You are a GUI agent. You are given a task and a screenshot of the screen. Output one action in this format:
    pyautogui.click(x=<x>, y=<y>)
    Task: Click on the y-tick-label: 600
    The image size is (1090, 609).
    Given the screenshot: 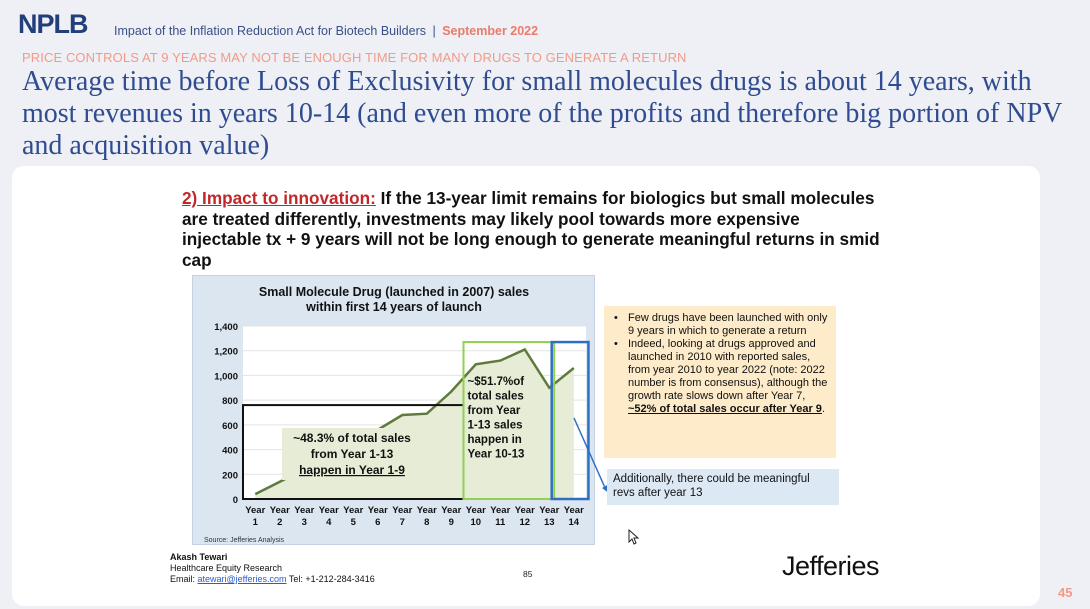 What is the action you would take?
    pyautogui.click(x=230, y=426)
    